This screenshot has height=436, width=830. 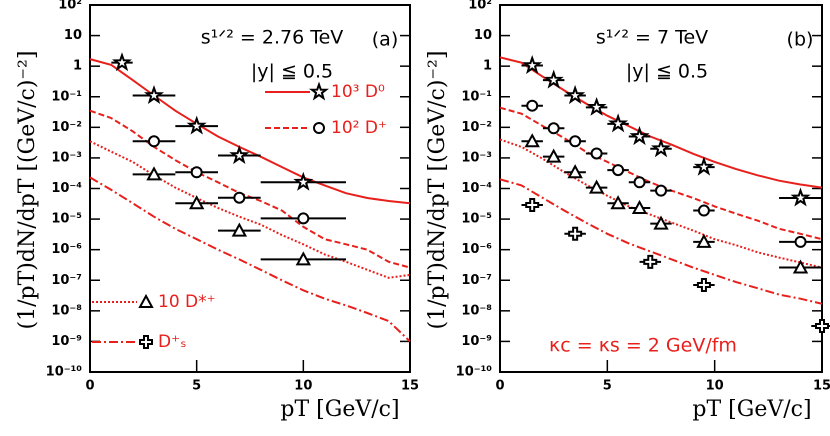 I want to click on annotation: s¹ᐟ² = 2.76 TeV, so click(x=272, y=38).